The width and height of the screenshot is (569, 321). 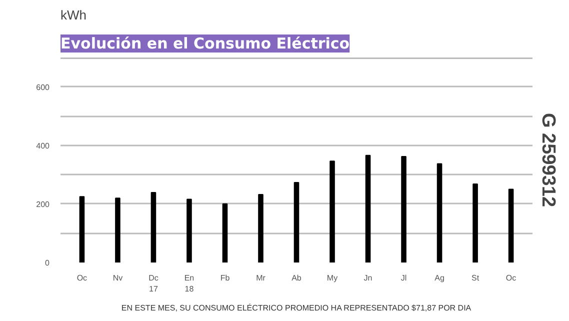 What do you see at coordinates (332, 278) in the screenshot?
I see `x-tick-label: My` at bounding box center [332, 278].